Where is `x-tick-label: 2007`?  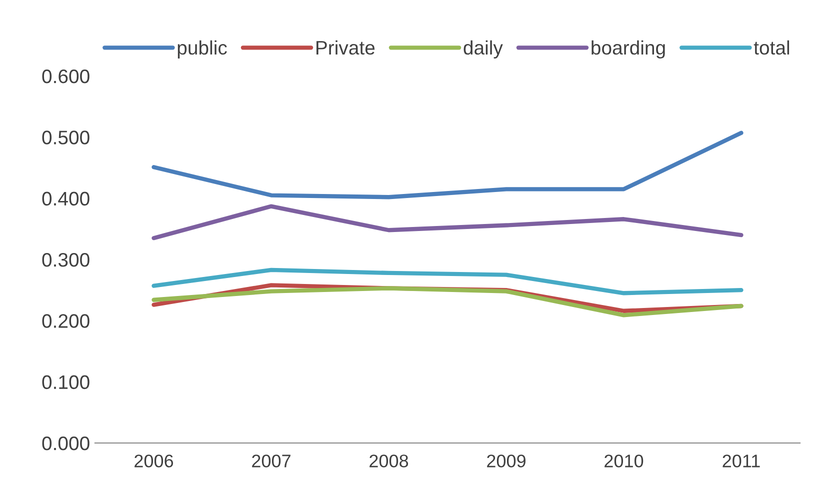
x-tick-label: 2007 is located at coordinates (271, 461).